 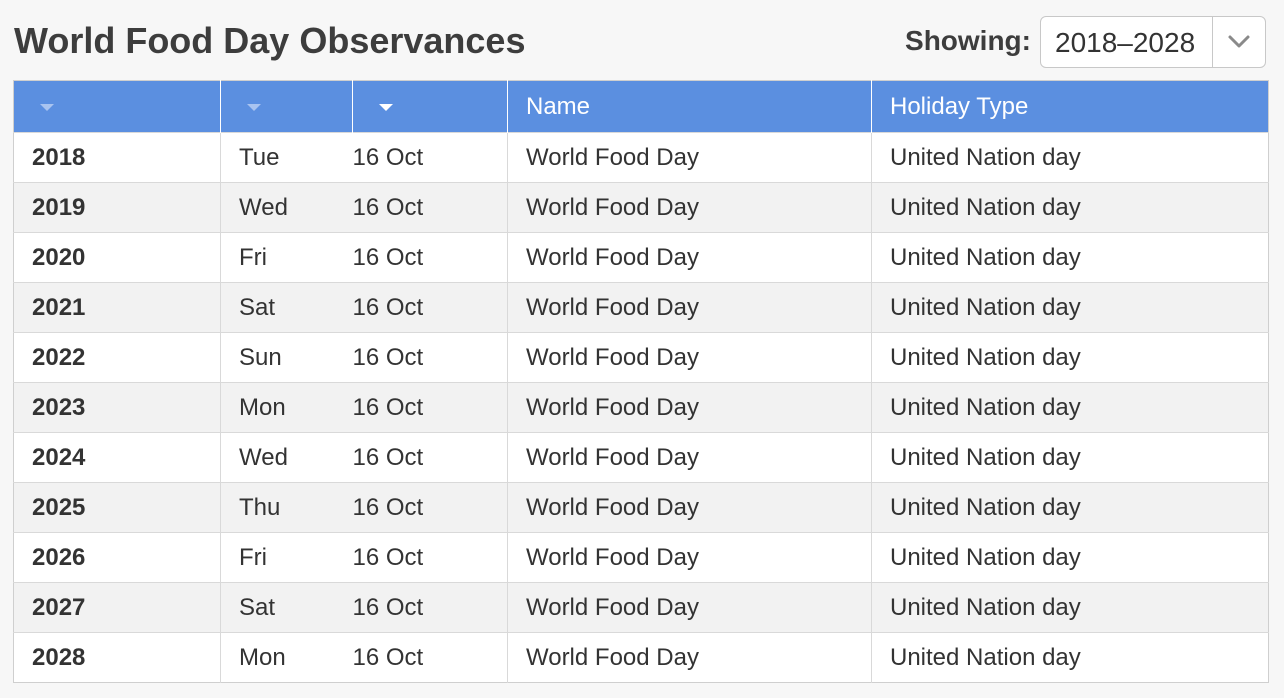 What do you see at coordinates (117, 457) in the screenshot?
I see `year-cell: 2024` at bounding box center [117, 457].